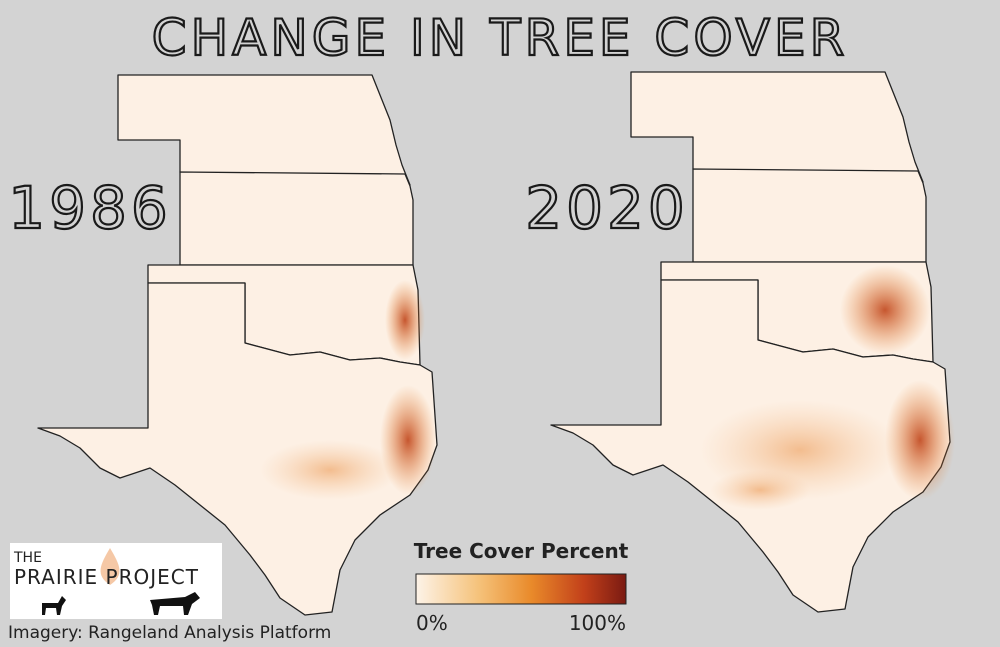 The height and width of the screenshot is (647, 1000). Describe the element at coordinates (54, 605) in the screenshot. I see `logo-goat` at that location.